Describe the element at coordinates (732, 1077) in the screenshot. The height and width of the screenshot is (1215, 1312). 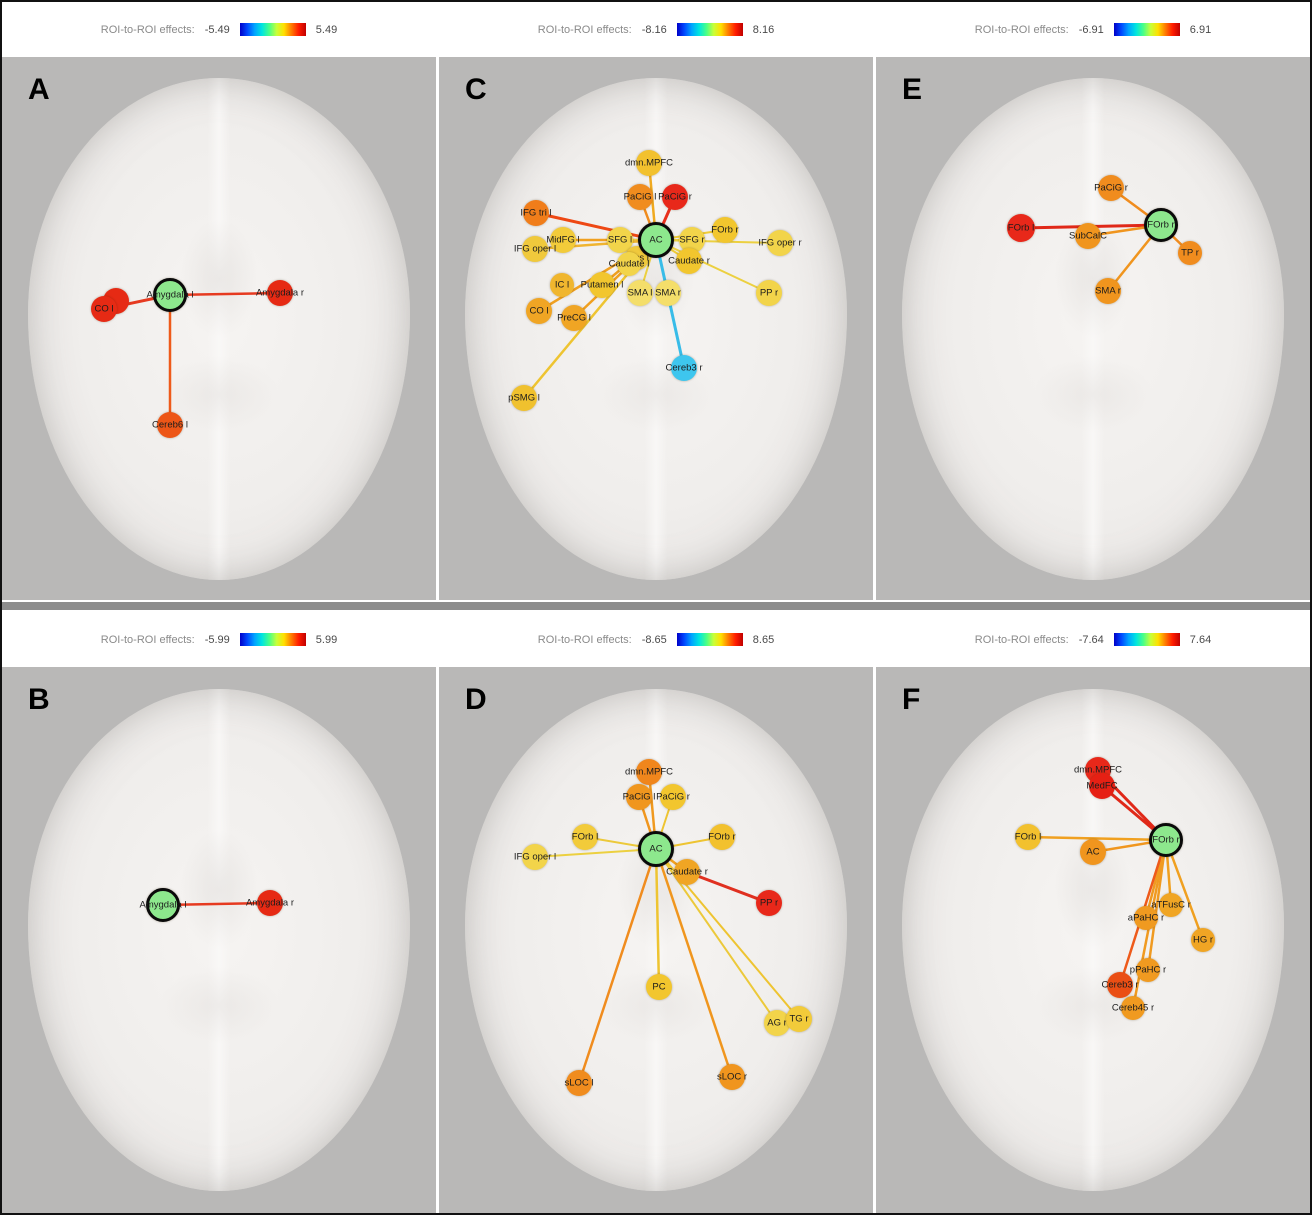
I see `roi-node-sloc-r: sLOC r` at that location.